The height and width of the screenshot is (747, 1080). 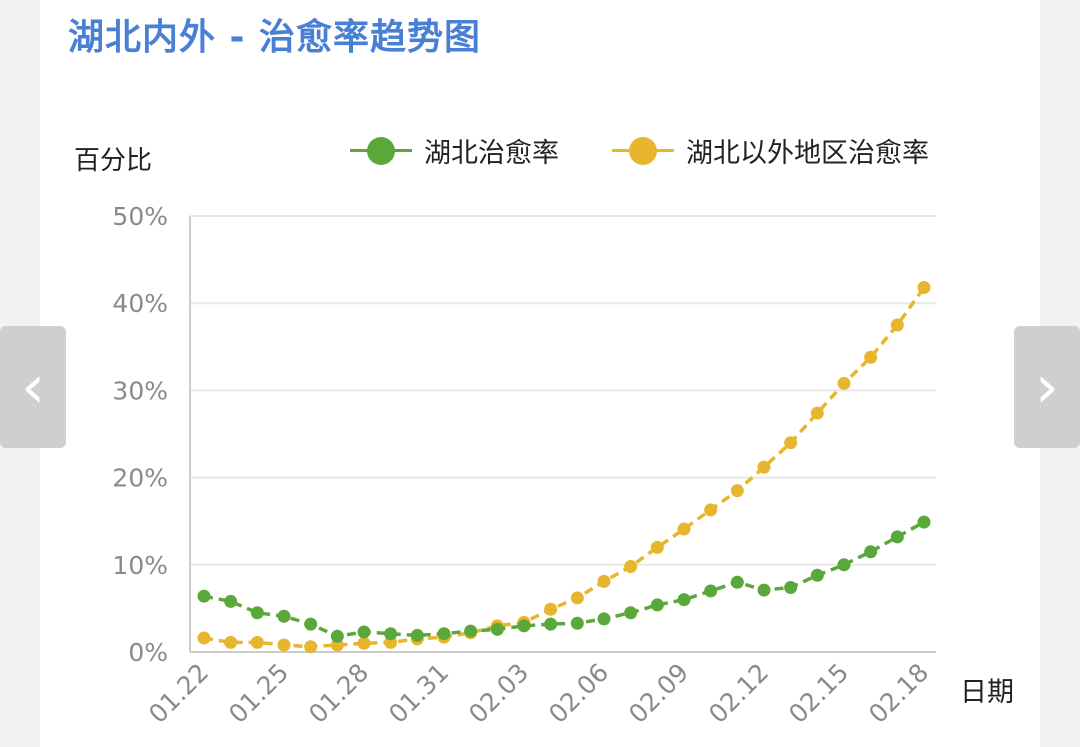 What do you see at coordinates (178, 693) in the screenshot?
I see `x-tick-label: 01.22` at bounding box center [178, 693].